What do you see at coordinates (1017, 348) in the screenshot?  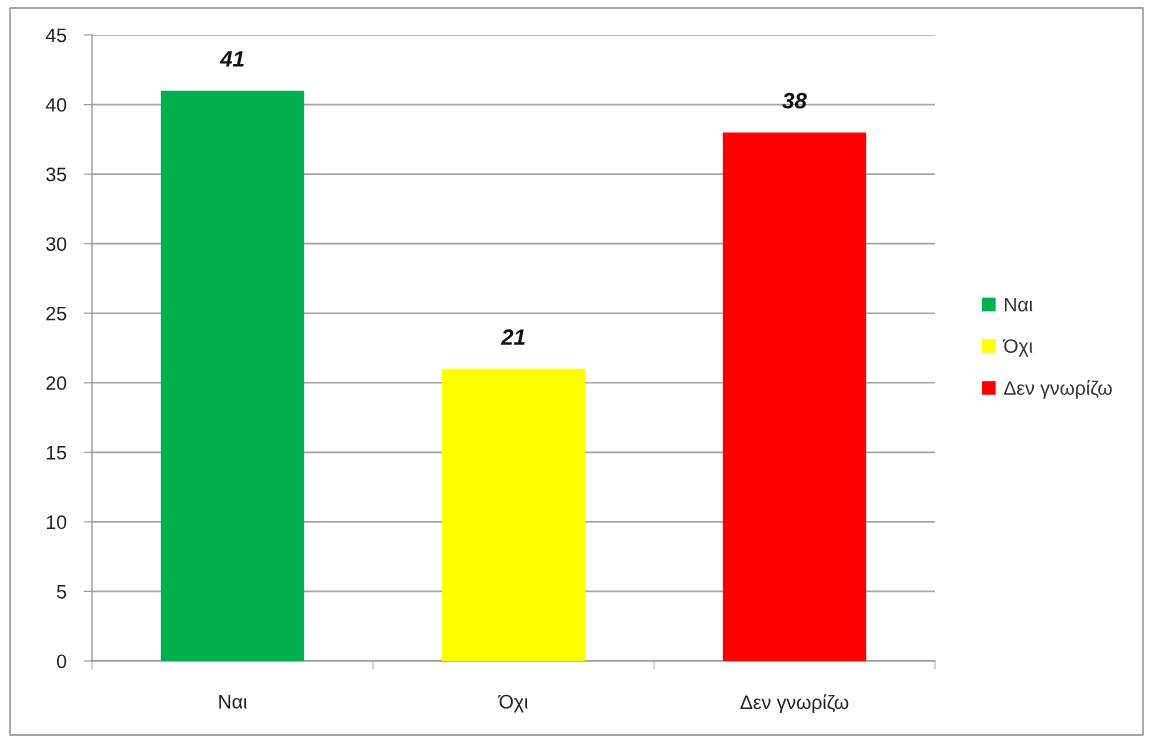 I see `legend-label: Όχι` at bounding box center [1017, 348].